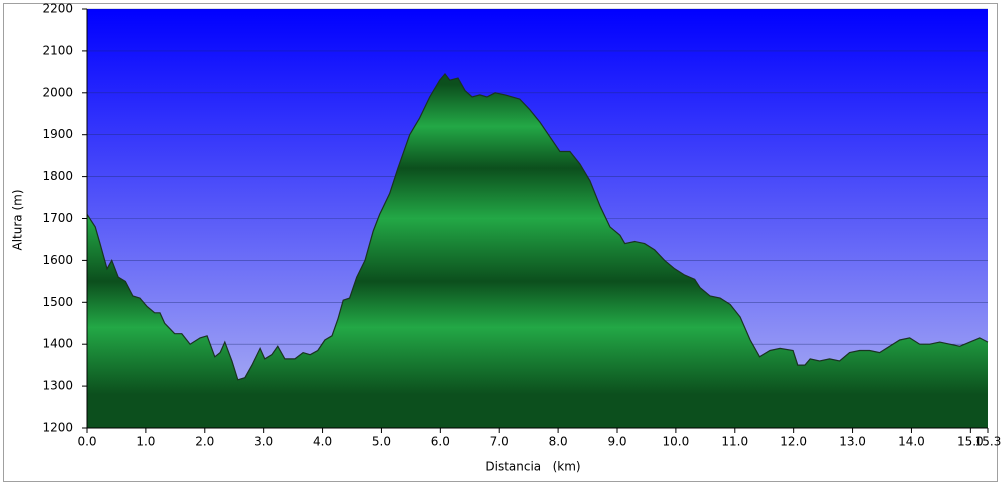  What do you see at coordinates (57, 344) in the screenshot?
I see `y-tick-label: 1400` at bounding box center [57, 344].